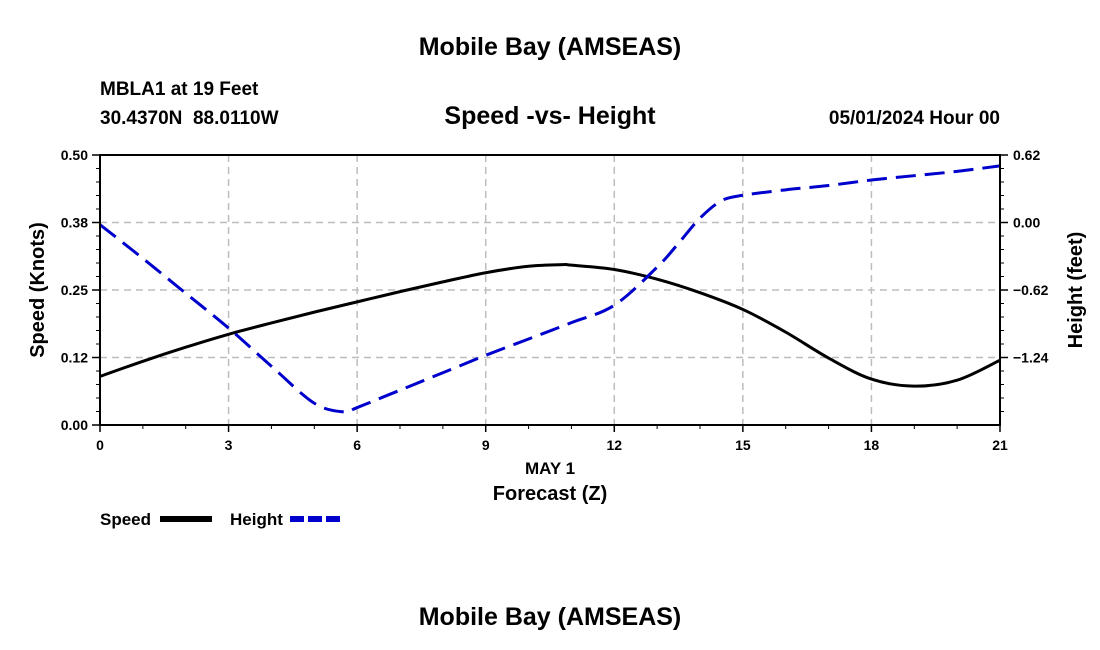 The height and width of the screenshot is (650, 1100). I want to click on datetime-label: 05/01/2024 Hour 00, so click(914, 118).